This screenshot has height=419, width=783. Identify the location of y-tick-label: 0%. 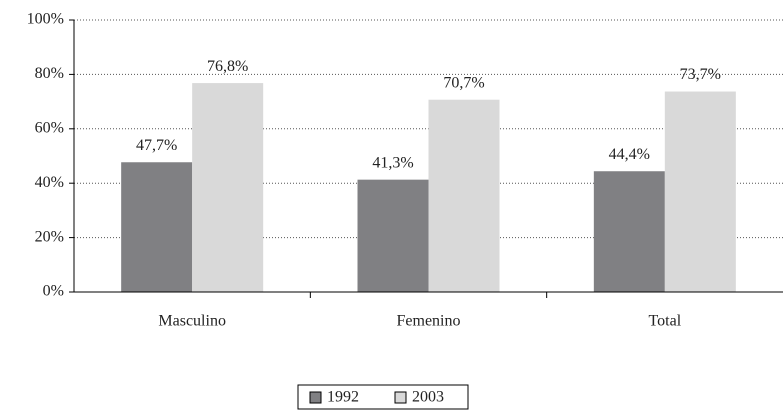
(53, 291).